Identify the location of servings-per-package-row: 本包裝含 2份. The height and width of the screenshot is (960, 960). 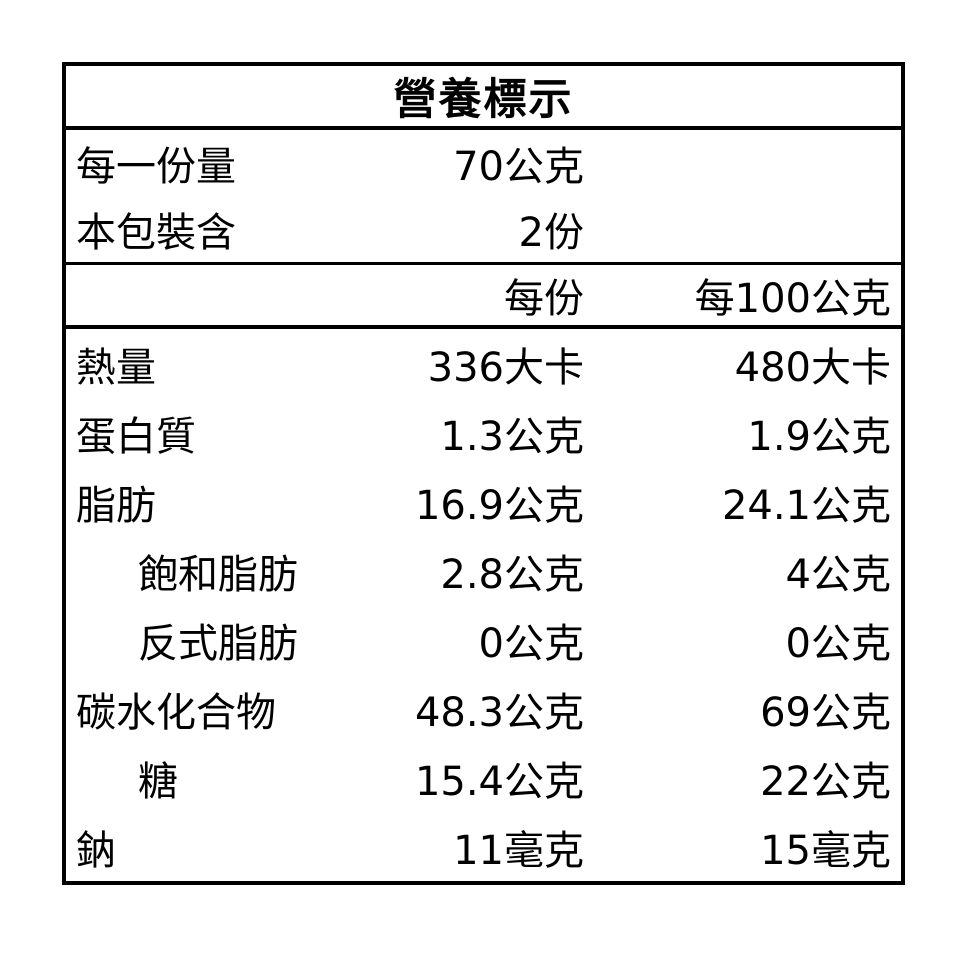
(483, 229).